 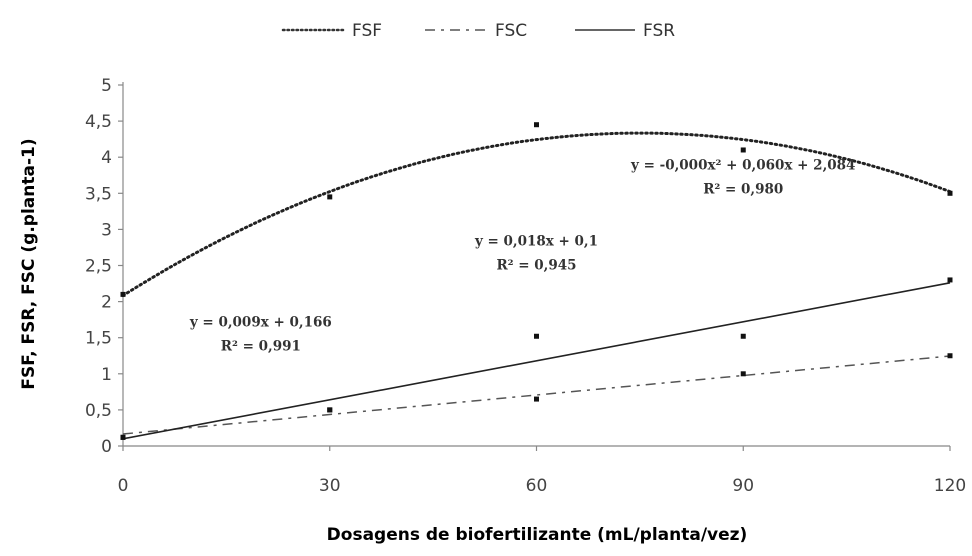 What do you see at coordinates (536, 253) in the screenshot?
I see `annotation-fsr: y = 0,018x + 0,1 R² = 0,945` at bounding box center [536, 253].